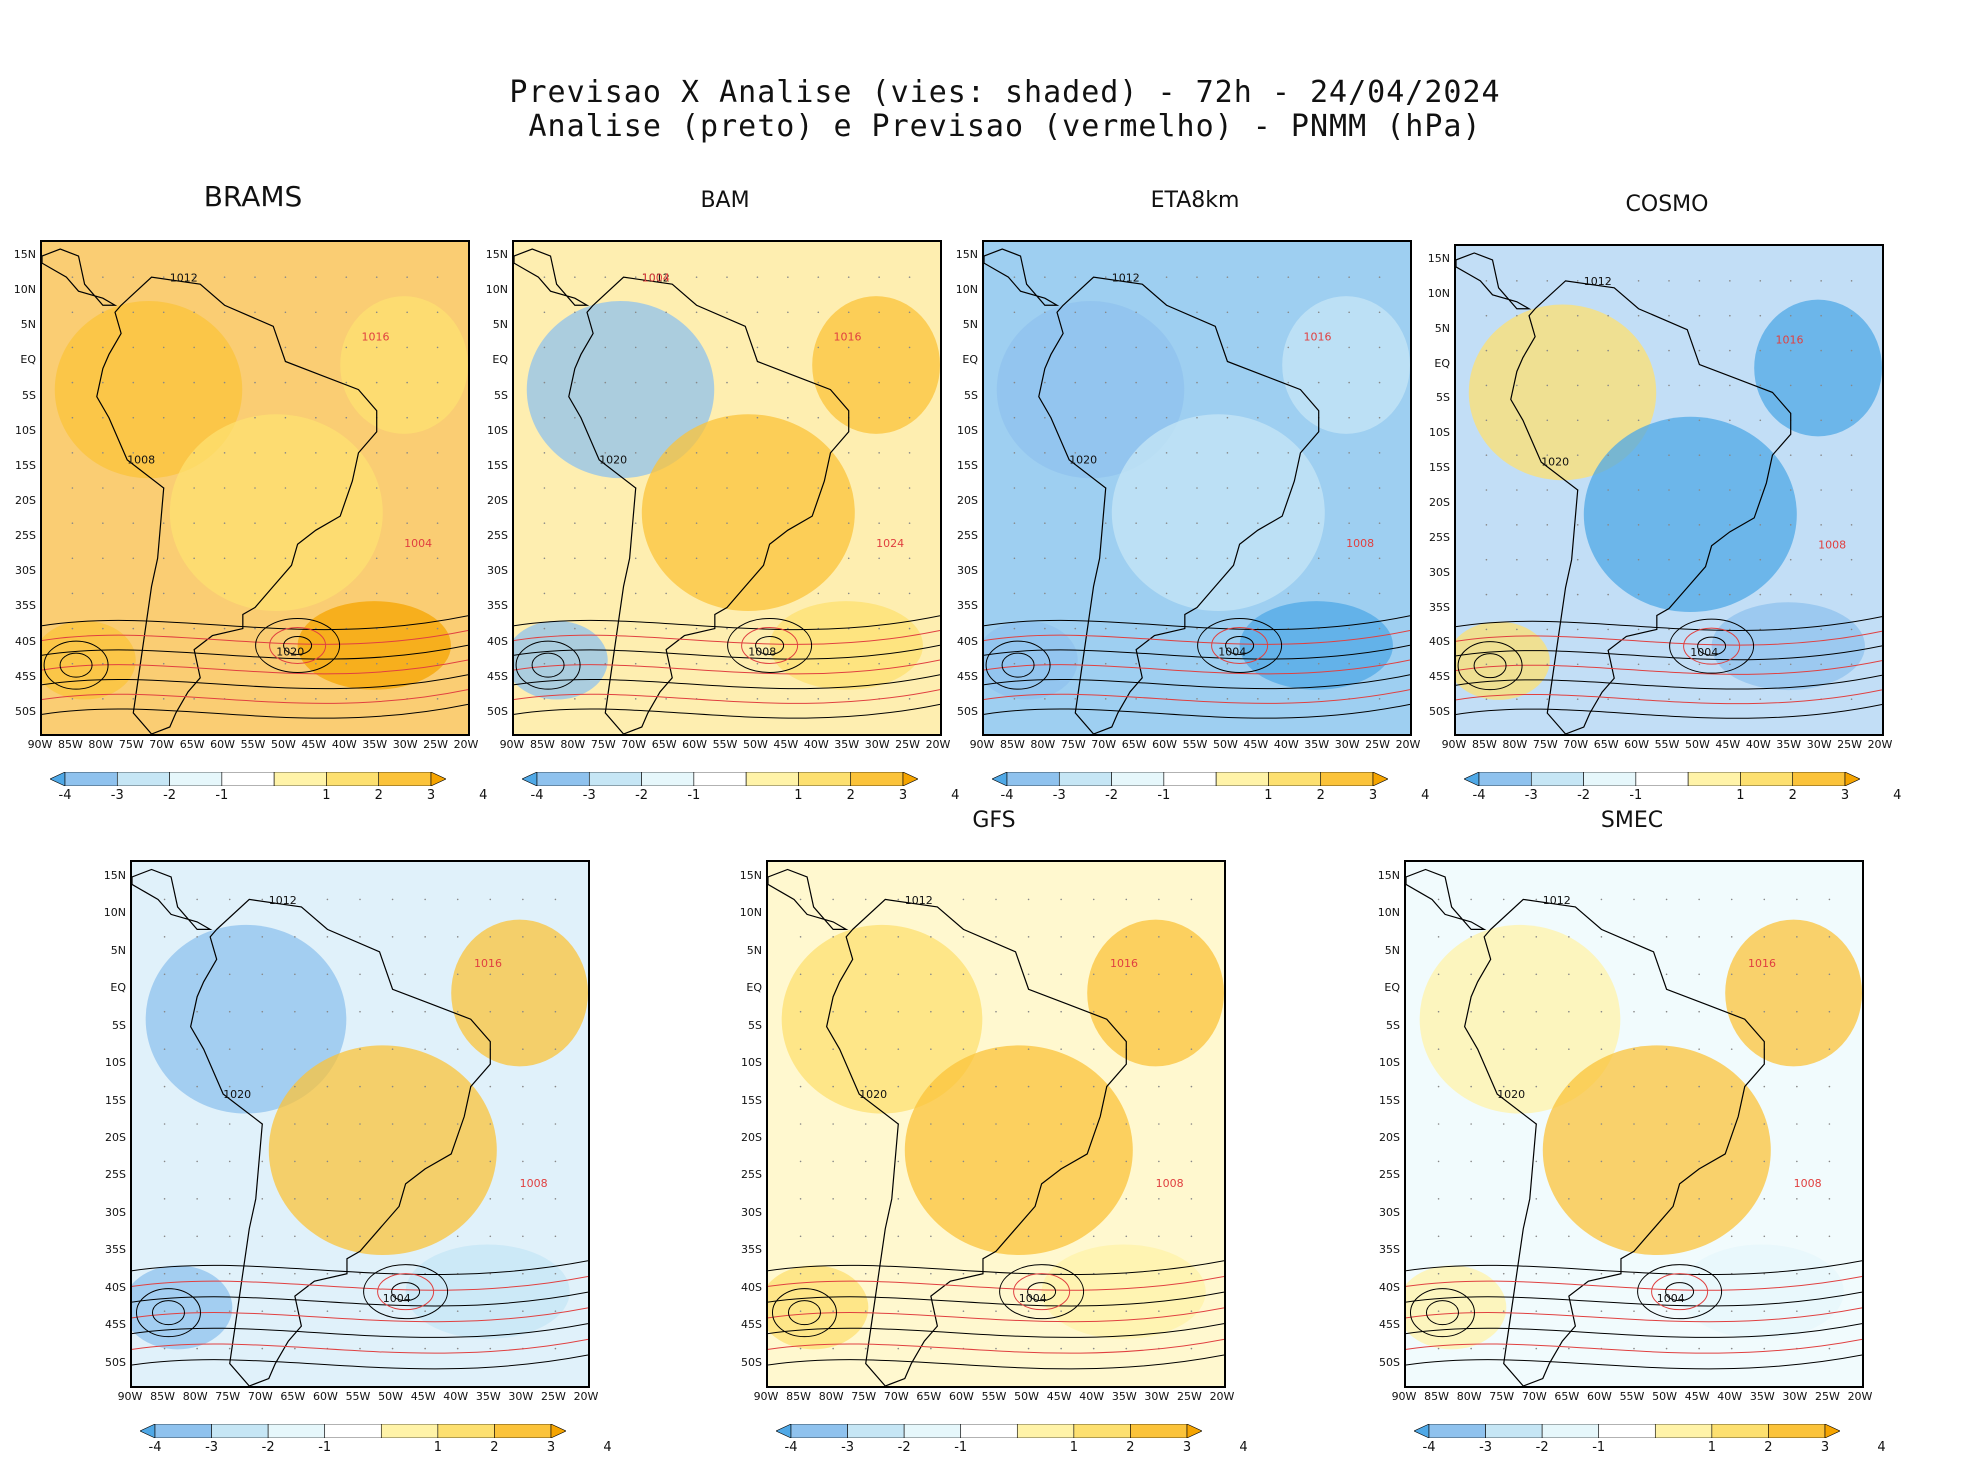 The width and height of the screenshot is (1964, 1474). Describe the element at coordinates (1545, 744) in the screenshot. I see `lon-tick-label: 75W` at that location.